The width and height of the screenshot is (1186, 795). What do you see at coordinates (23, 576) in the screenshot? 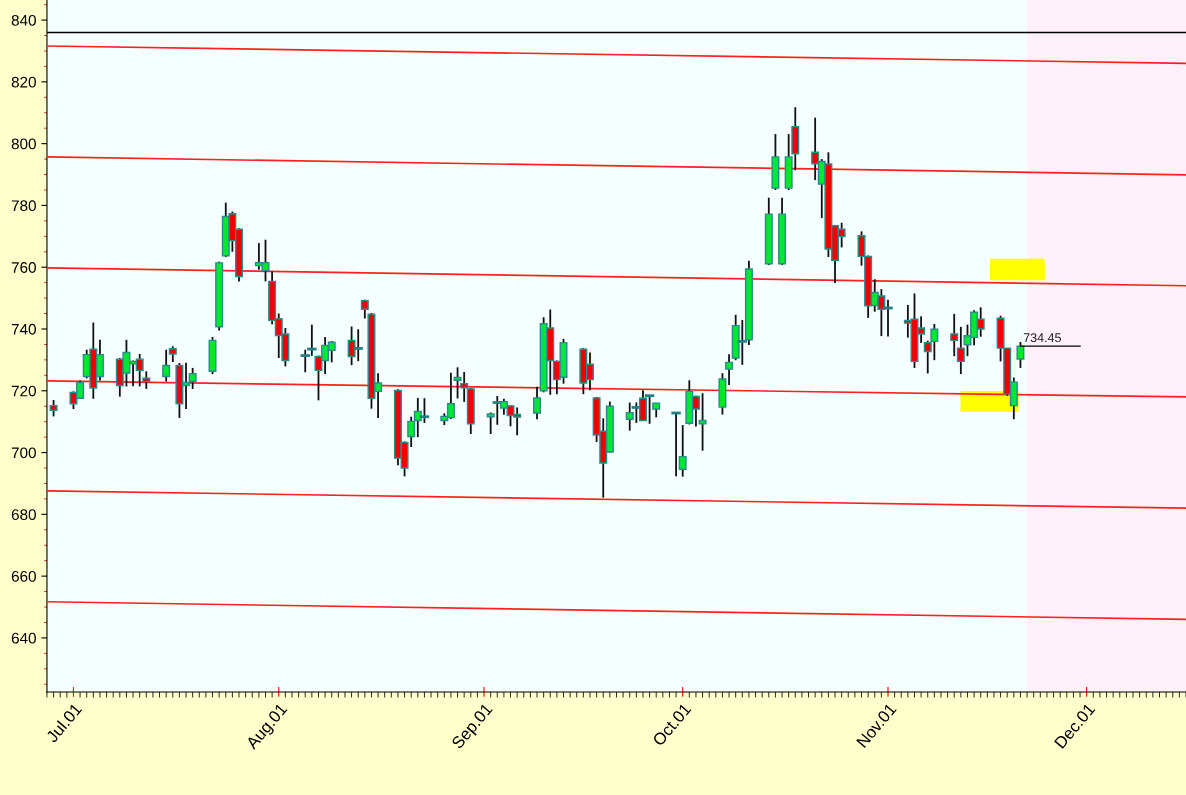
I see `y-tick-label: 660` at bounding box center [23, 576].